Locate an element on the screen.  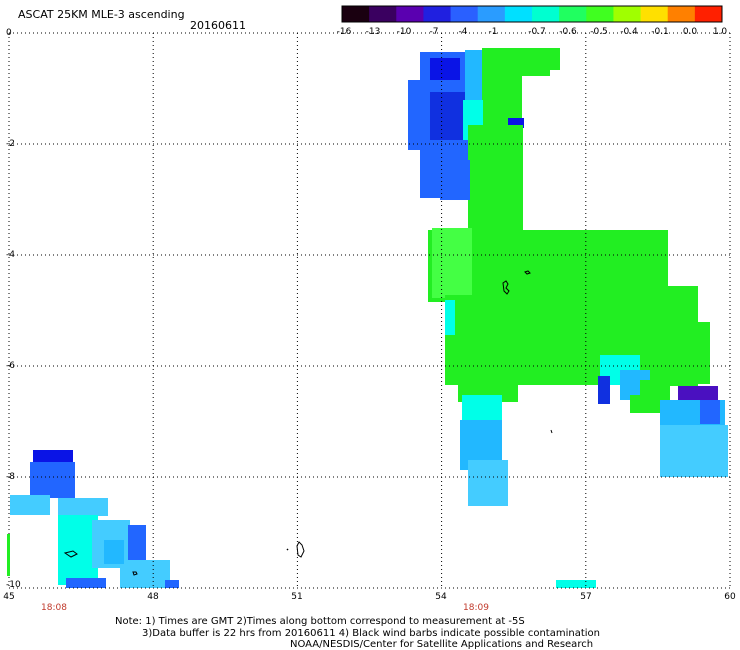
x-tick-label: 57 is located at coordinates (586, 597).